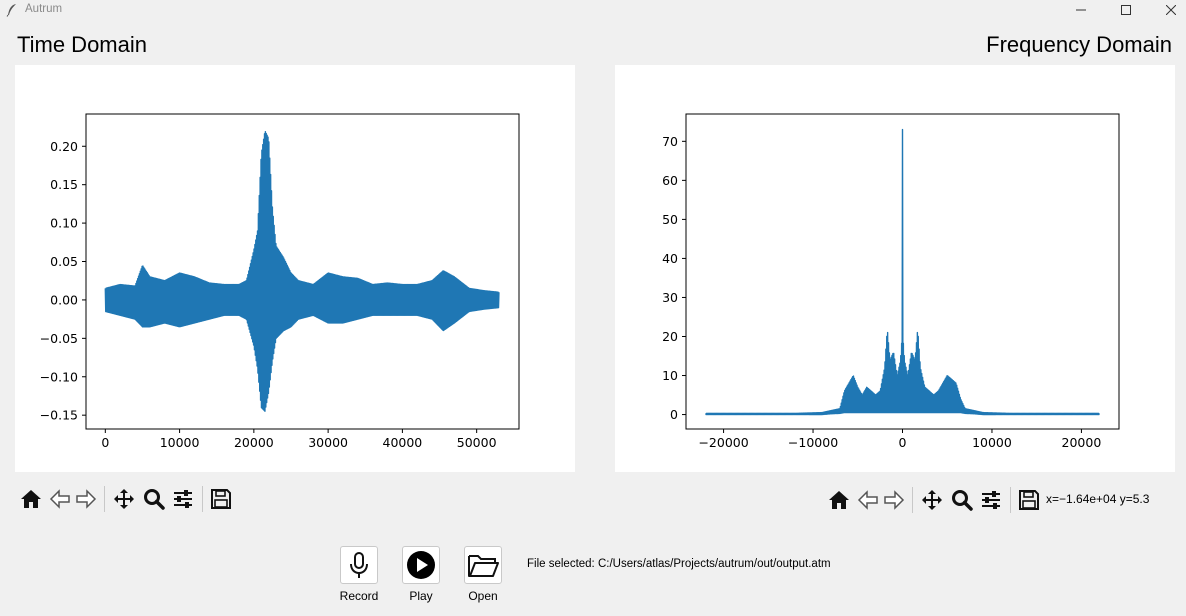  What do you see at coordinates (1098, 499) in the screenshot?
I see `cursor-coordinates: x=−1.64e+04 y=5.3` at bounding box center [1098, 499].